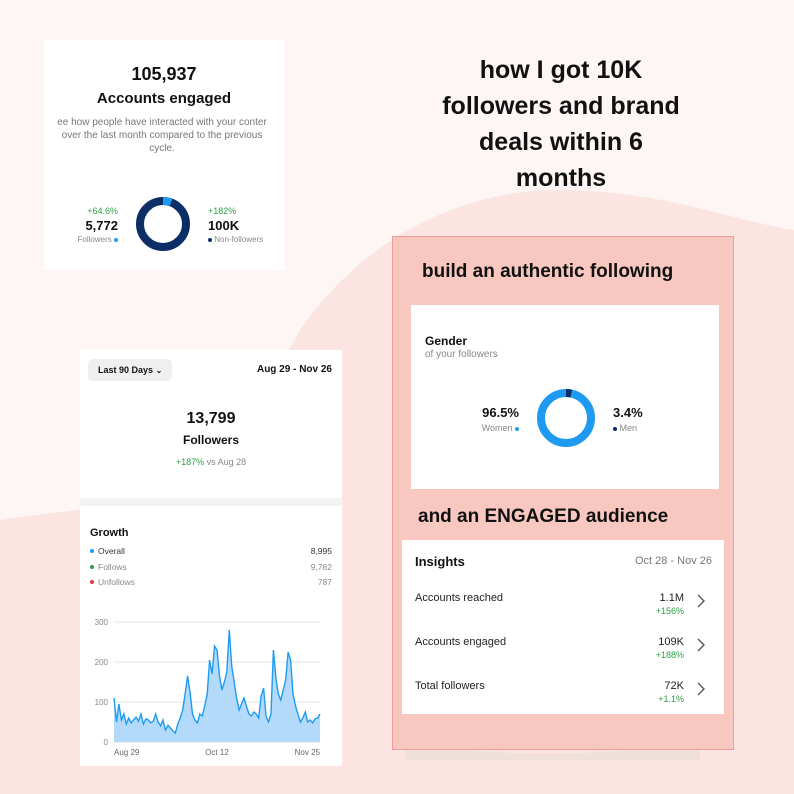 This screenshot has width=794, height=794. What do you see at coordinates (563, 688) in the screenshot?
I see `insight-row-total-followers: Total followers 72K +1.1%` at bounding box center [563, 688].